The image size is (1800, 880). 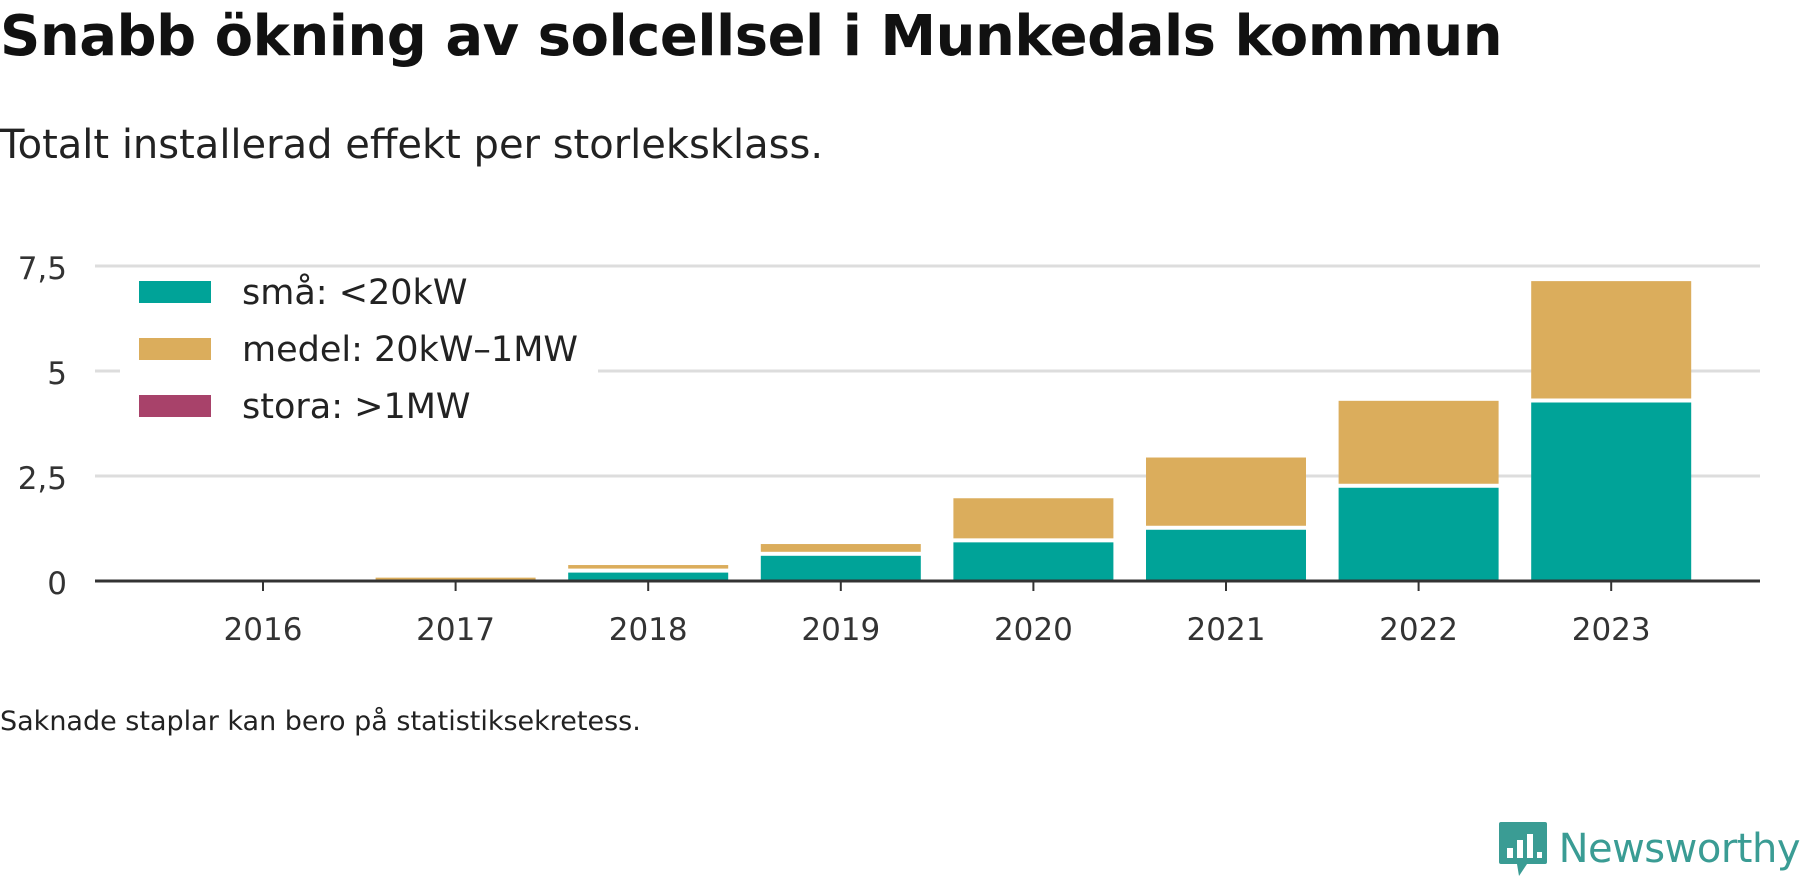 What do you see at coordinates (356, 407) in the screenshot?
I see `legend-label-2: stora: >1MW` at bounding box center [356, 407].